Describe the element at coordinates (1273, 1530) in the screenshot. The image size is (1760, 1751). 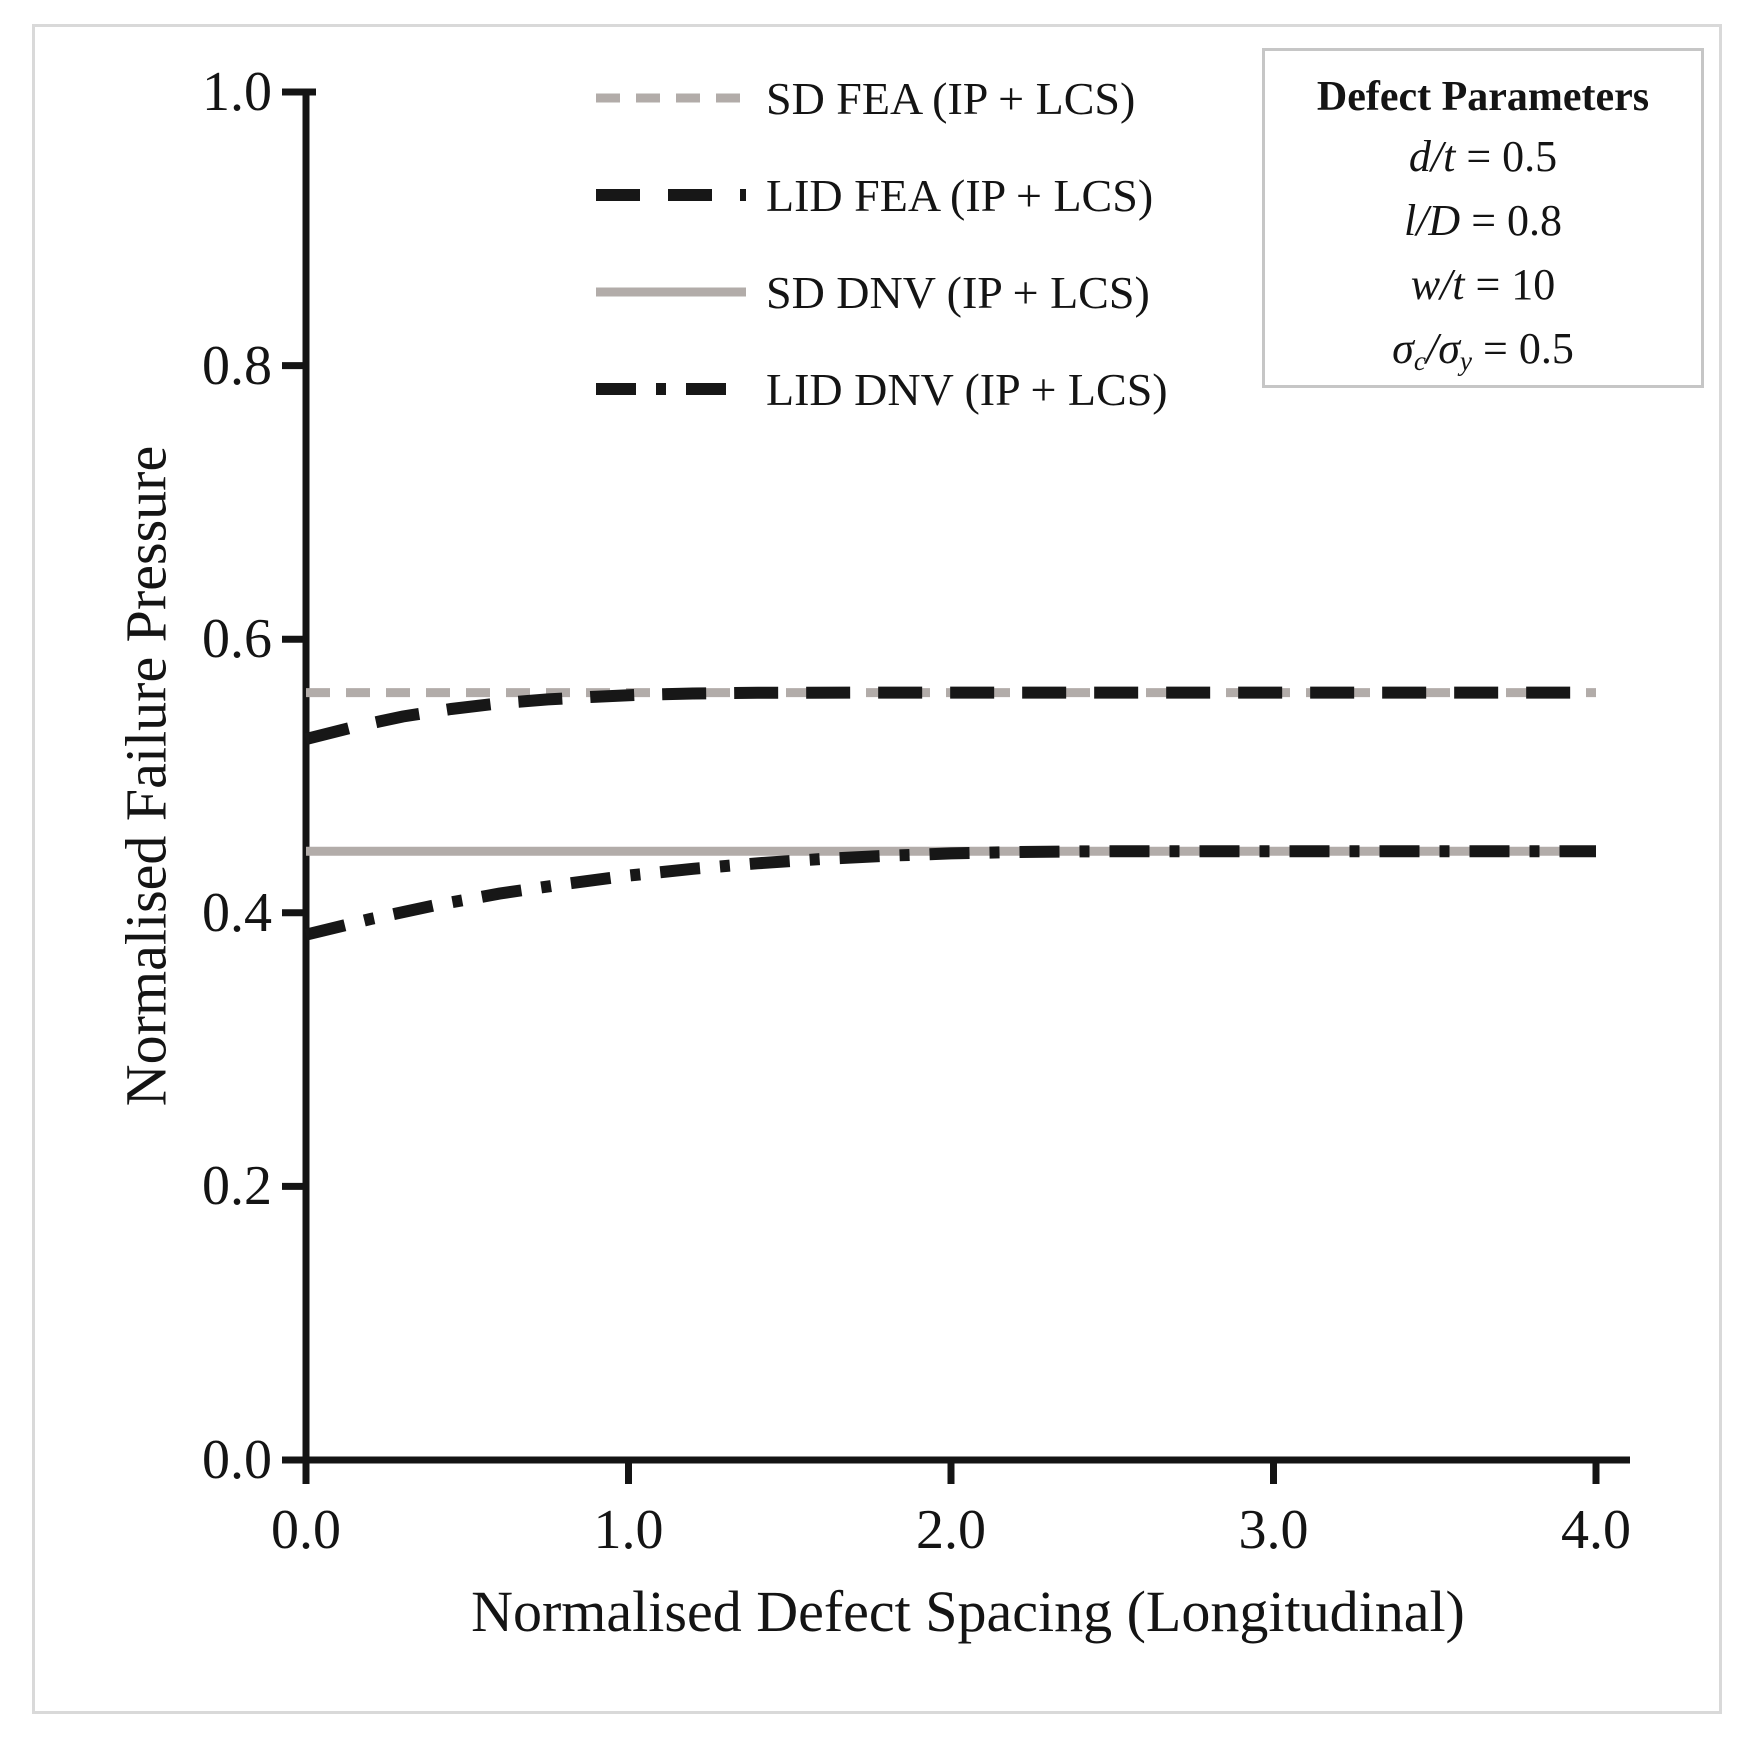
I see `x-tick-label: 3.0` at that location.